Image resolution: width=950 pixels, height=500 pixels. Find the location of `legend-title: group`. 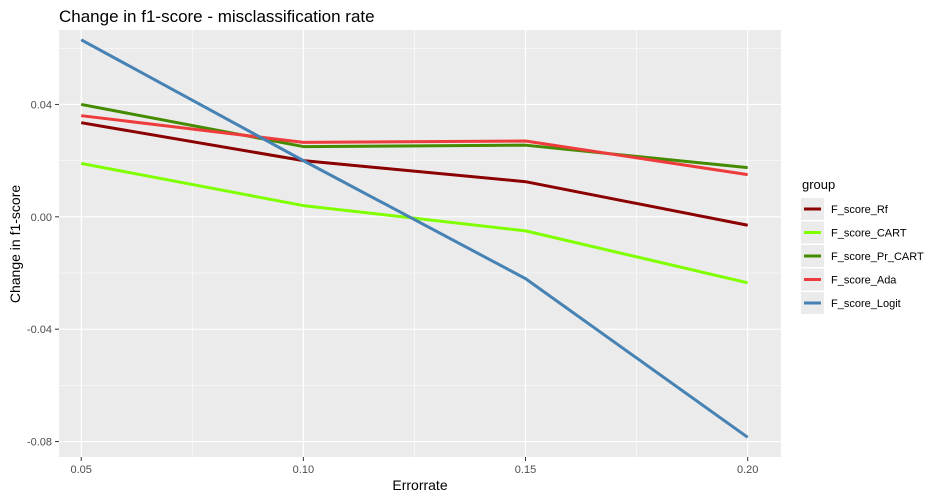

legend-title: group is located at coordinates (818, 184).